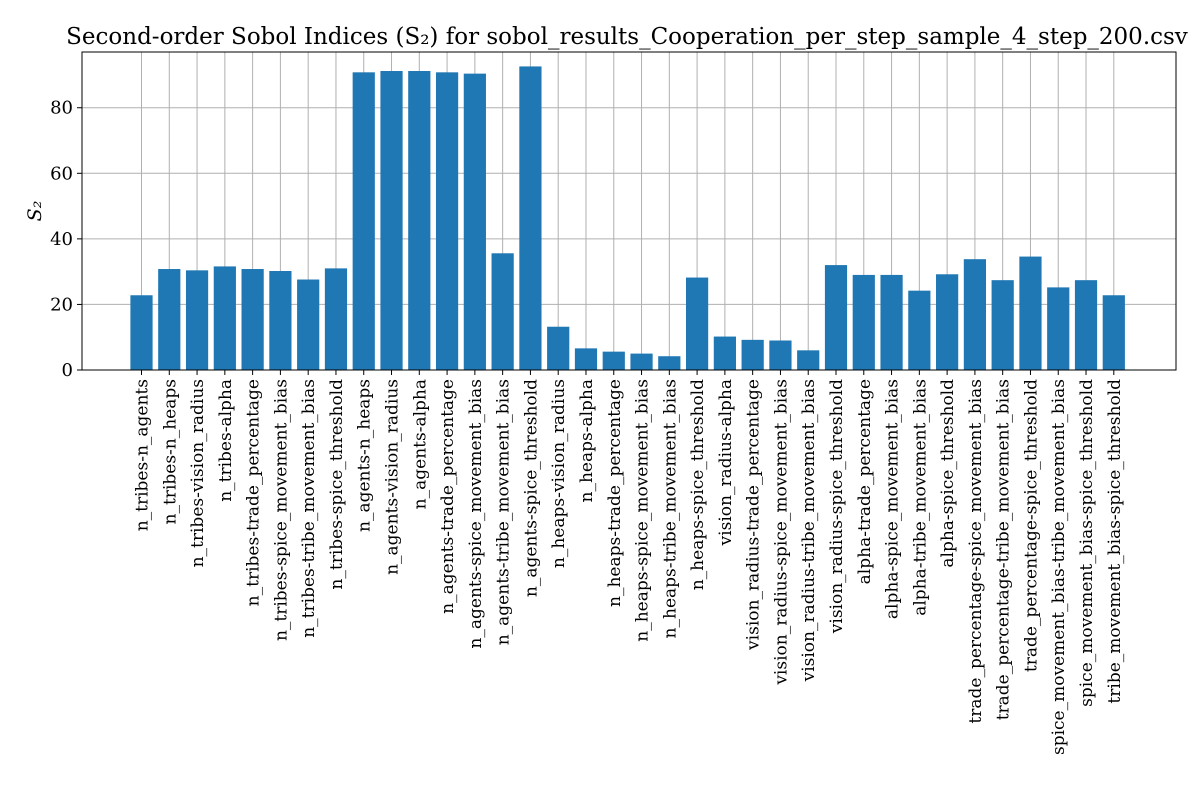 This screenshot has height=800, width=1200. I want to click on y-axis-label: S₂, so click(35, 211).